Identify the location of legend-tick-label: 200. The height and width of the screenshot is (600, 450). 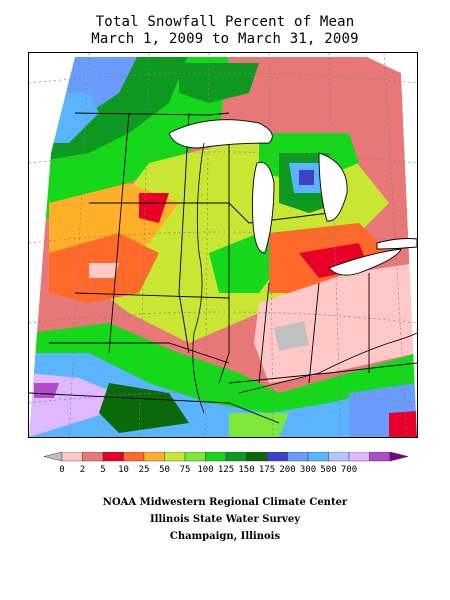
(287, 470).